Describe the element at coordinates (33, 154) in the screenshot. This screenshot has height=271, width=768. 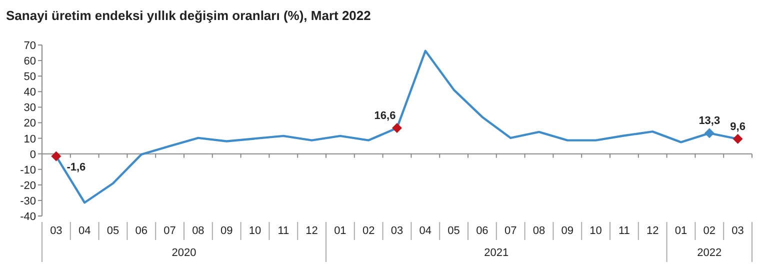
I see `y-tick-label: 0` at that location.